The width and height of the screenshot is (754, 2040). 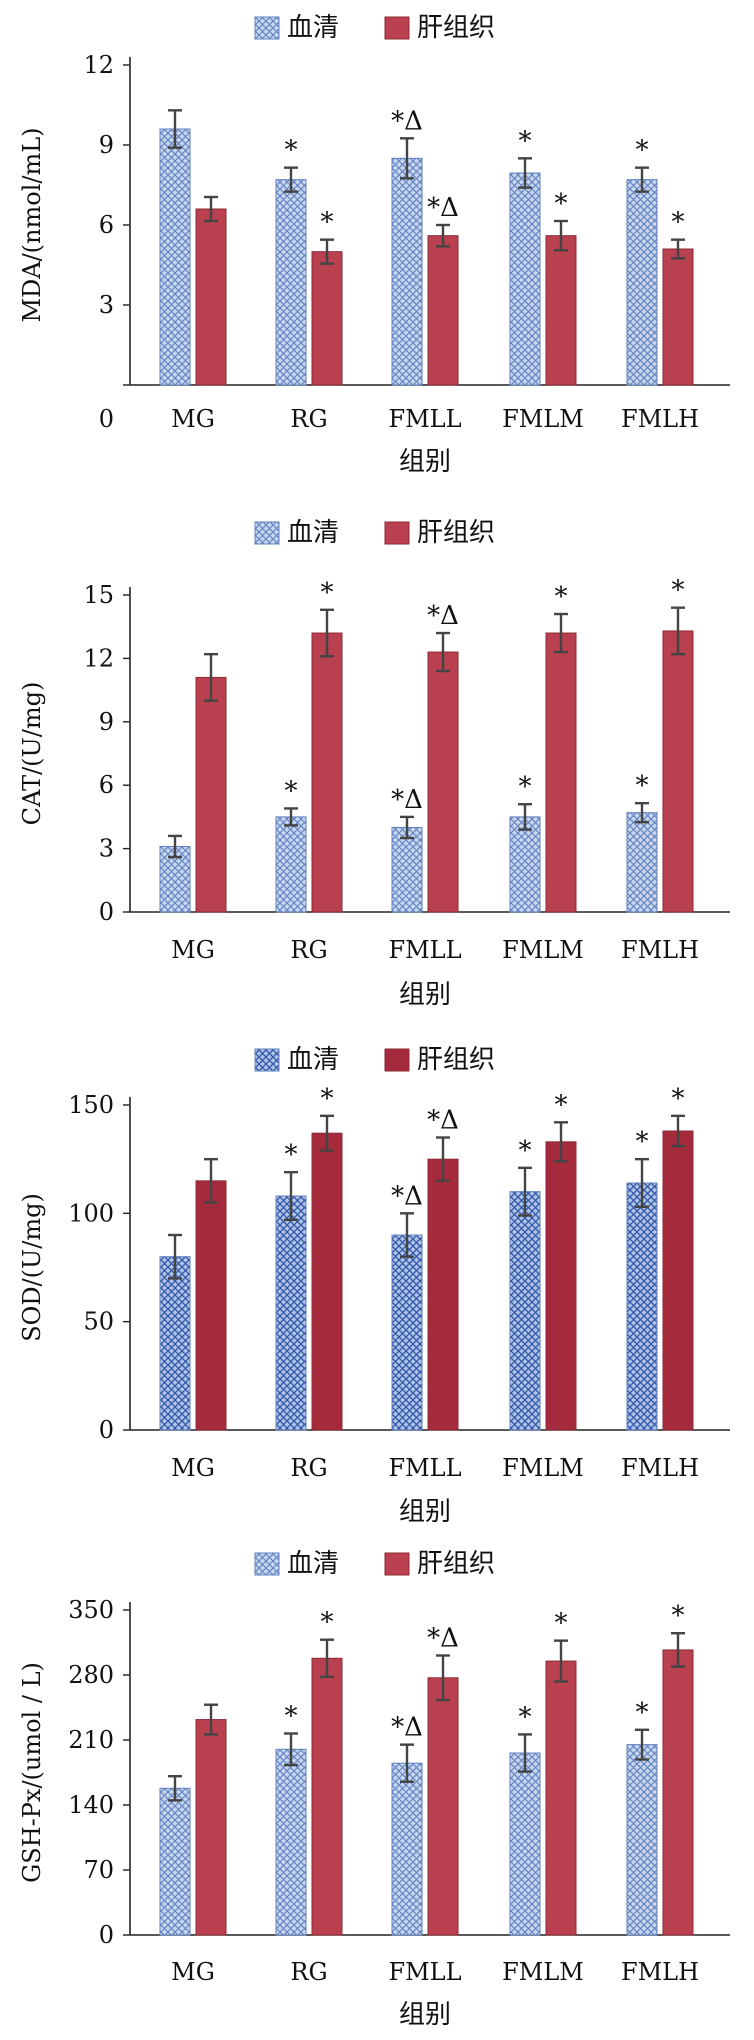 What do you see at coordinates (91, 1805) in the screenshot?
I see `y-tick-label: 140` at bounding box center [91, 1805].